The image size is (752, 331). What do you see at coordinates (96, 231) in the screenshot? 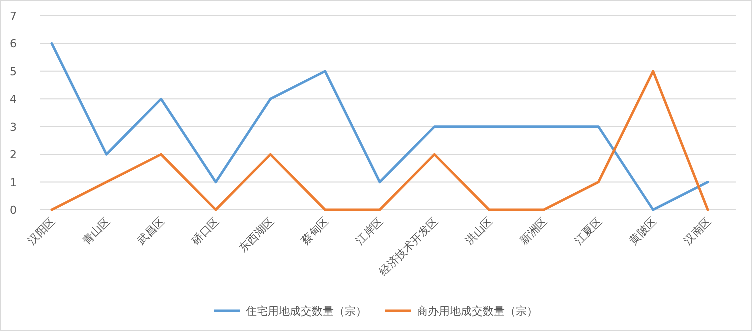
I see `x-tick-label: 青山区` at bounding box center [96, 231].